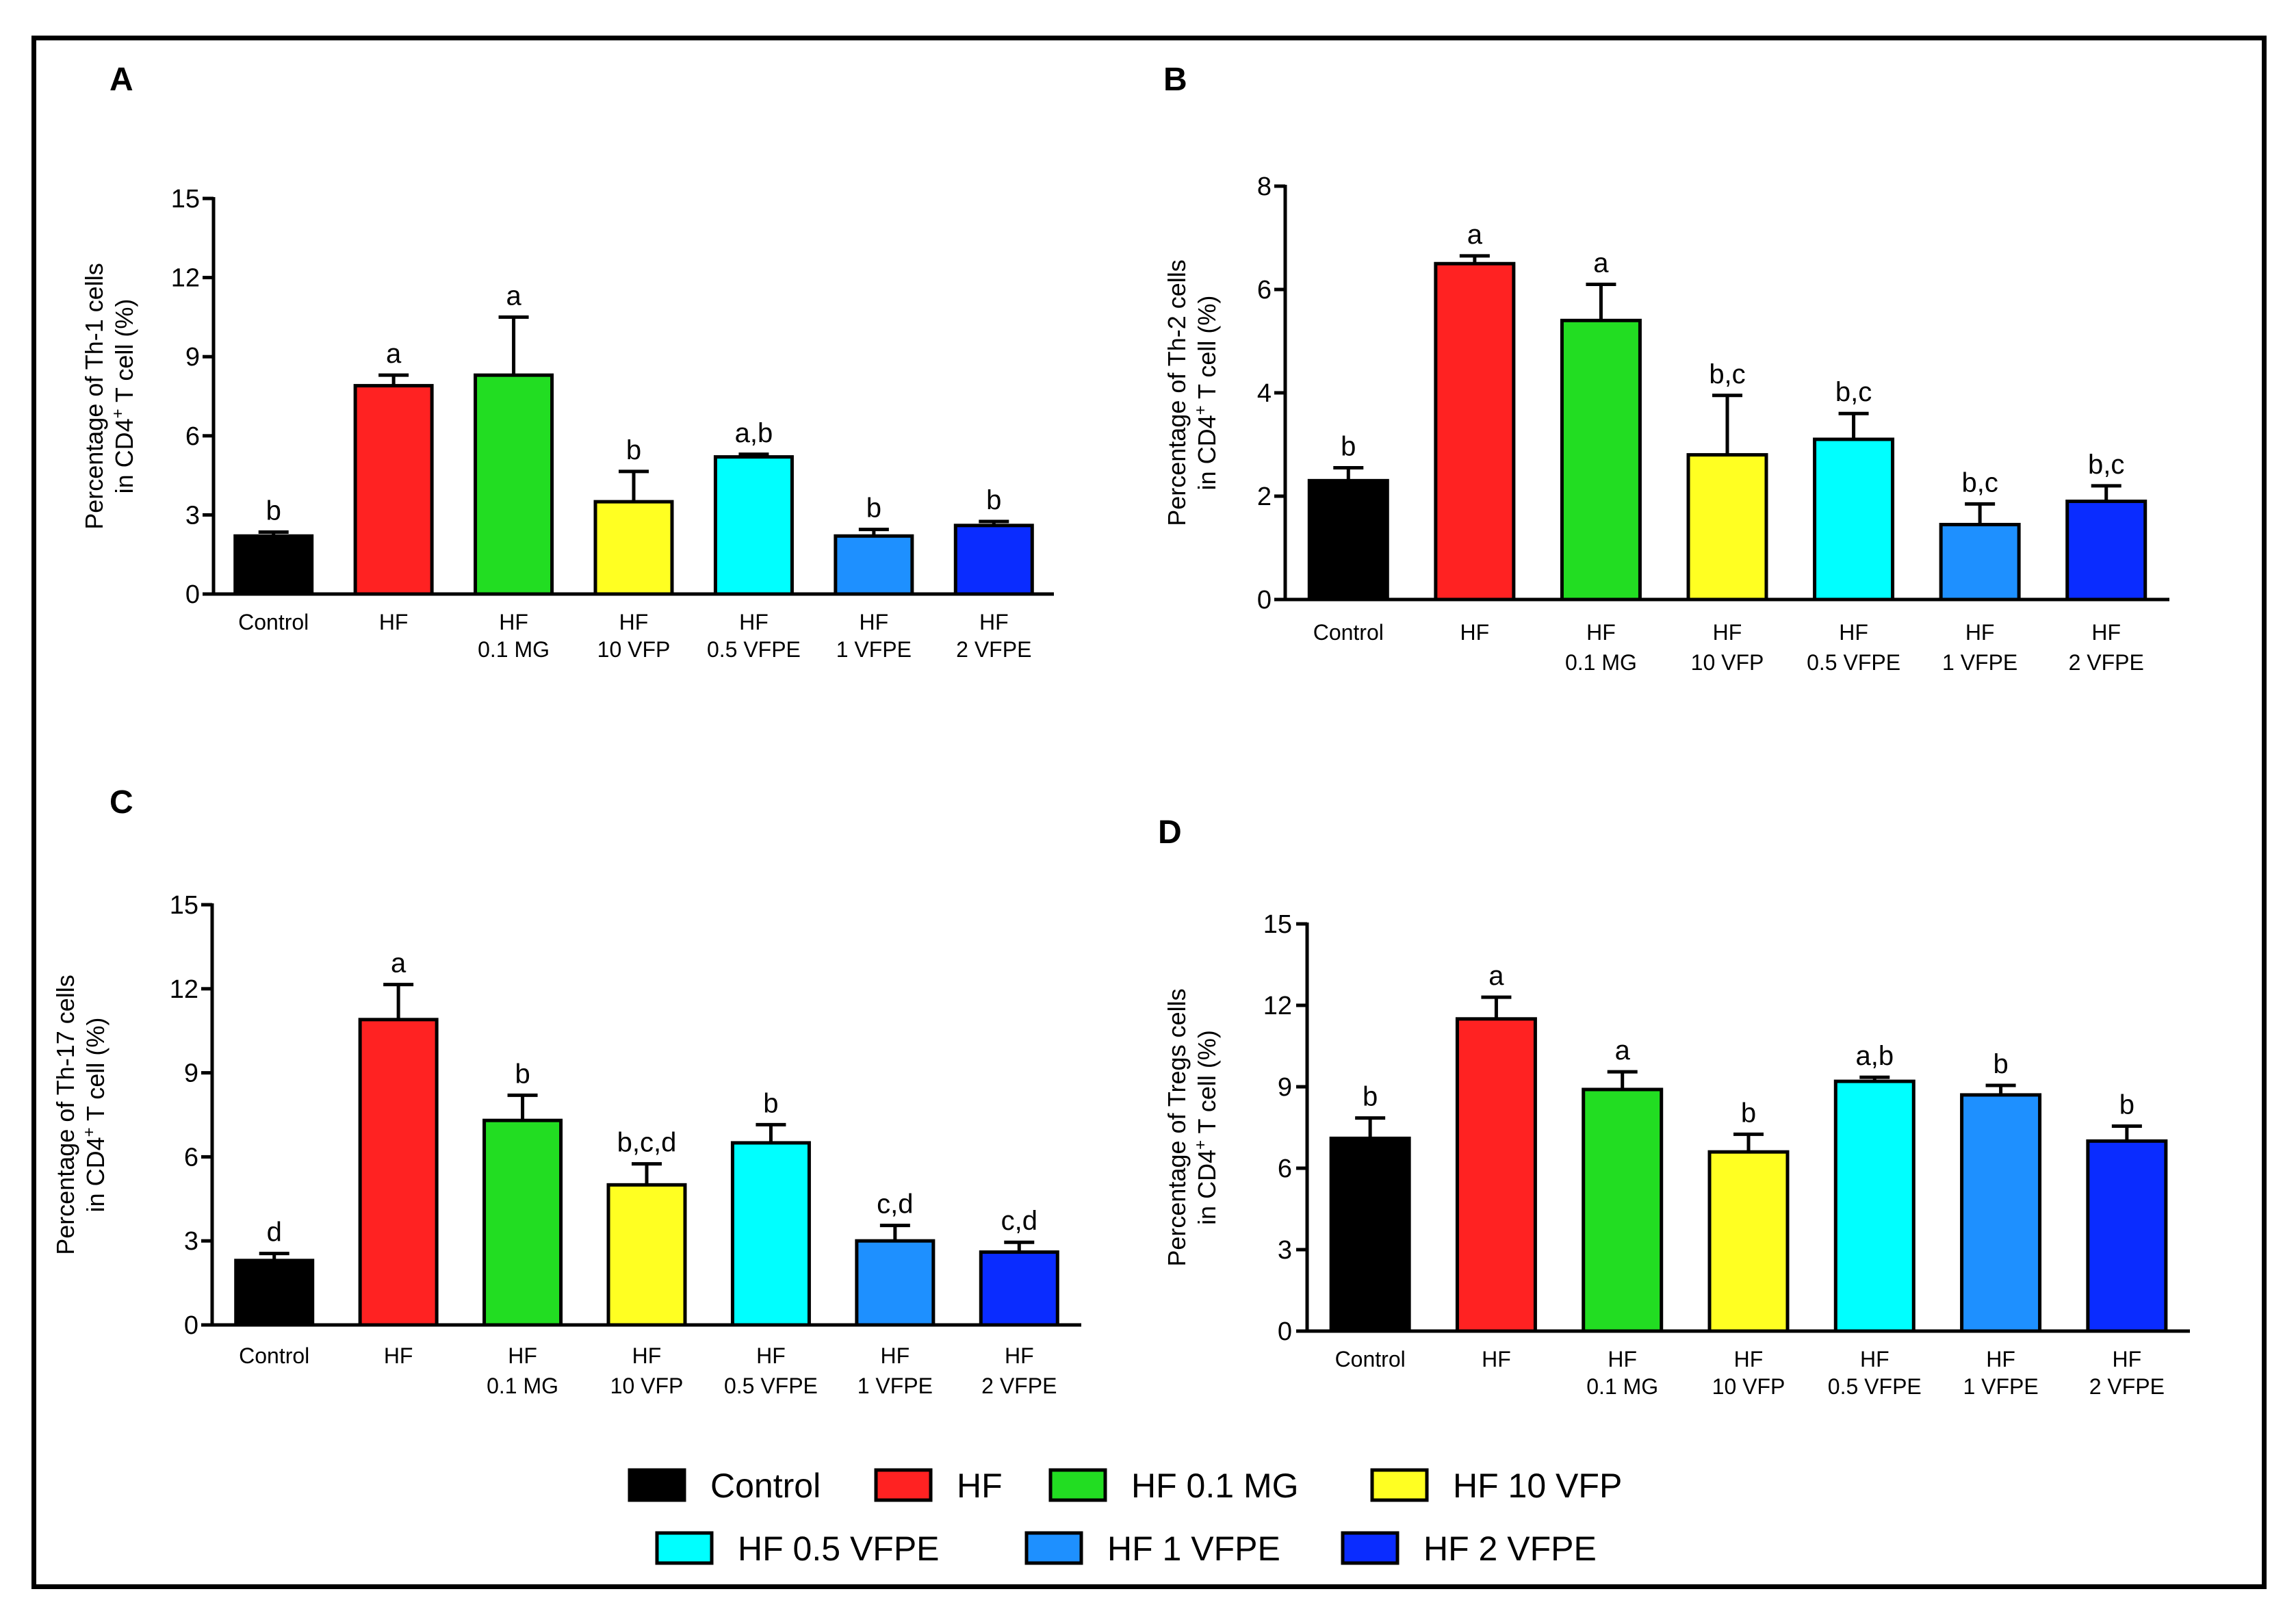 Image resolution: width=2296 pixels, height=1624 pixels. I want to click on x-category-label: 1 VFPE, so click(874, 649).